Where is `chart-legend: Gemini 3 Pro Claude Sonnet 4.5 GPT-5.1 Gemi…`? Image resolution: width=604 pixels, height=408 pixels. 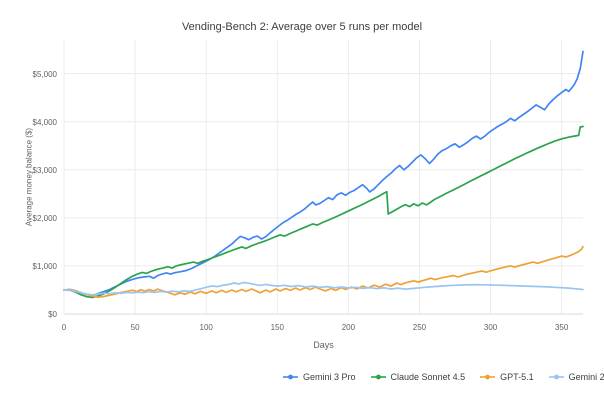
chart-legend: Gemini 3 Pro Claude Sonnet 4.5 GPT-5.1 Gemi… is located at coordinates (443, 377).